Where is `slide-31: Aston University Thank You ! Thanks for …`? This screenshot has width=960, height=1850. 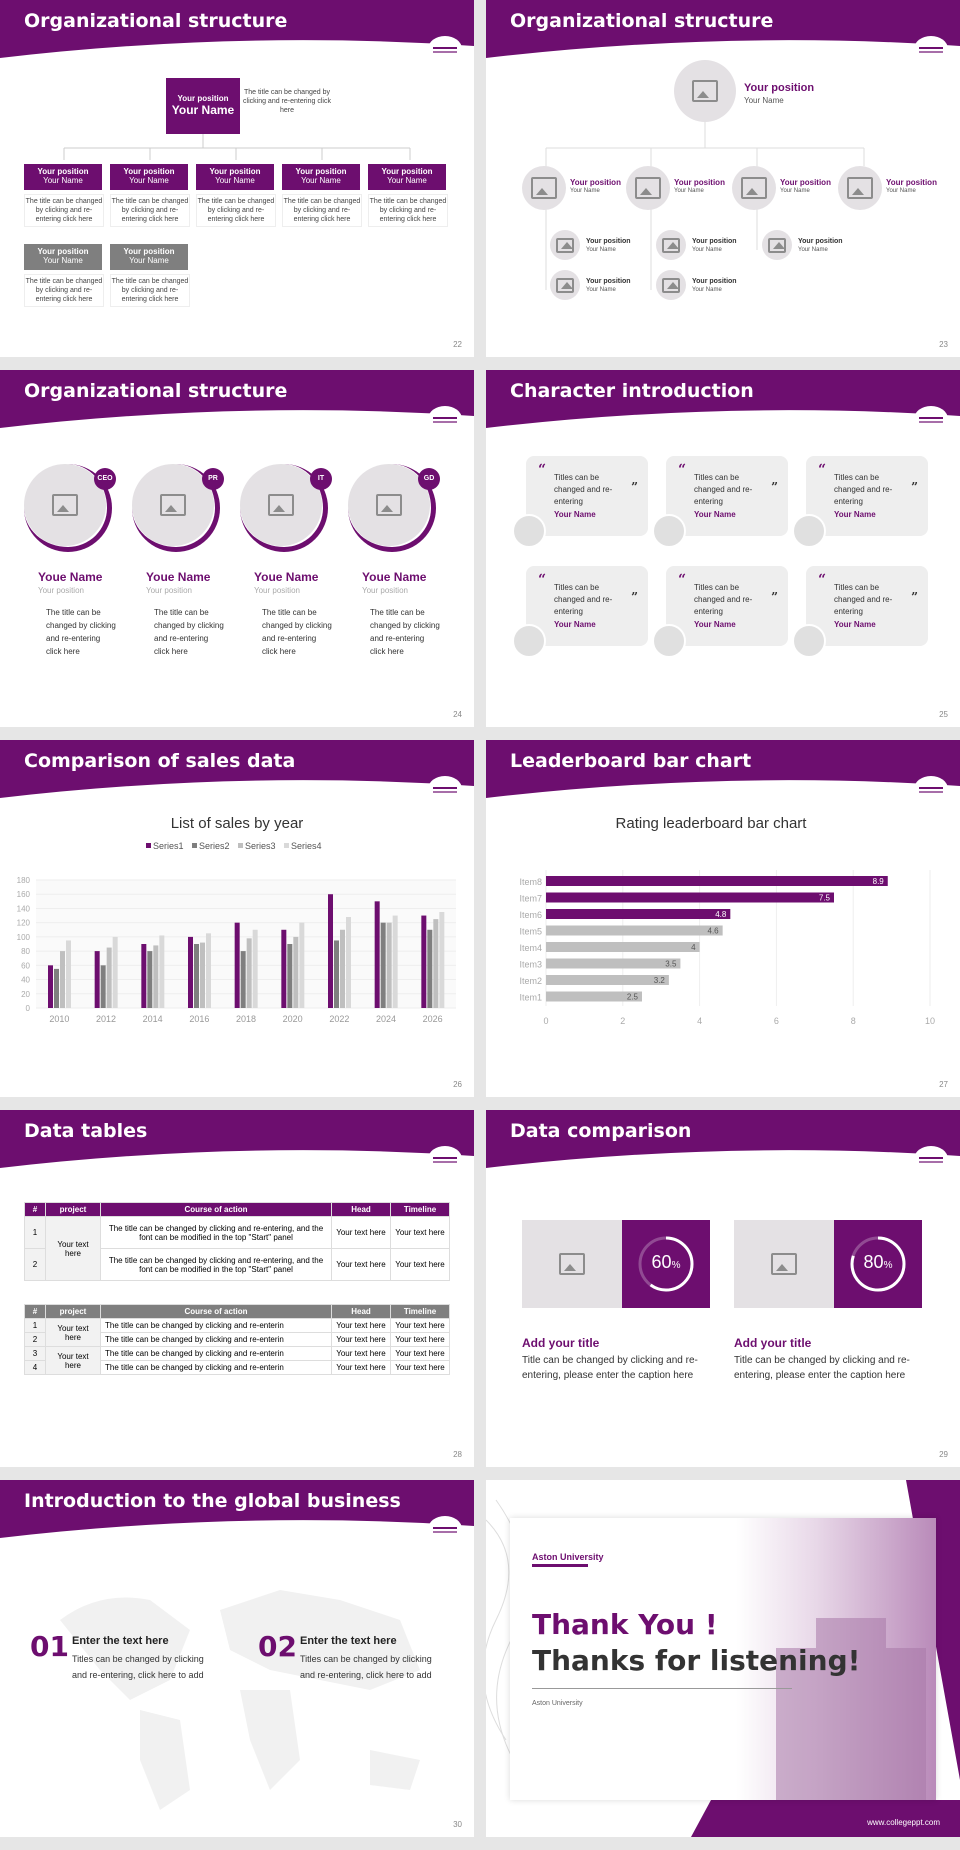 slide-31: Aston University Thank You ! Thanks for … is located at coordinates (723, 1658).